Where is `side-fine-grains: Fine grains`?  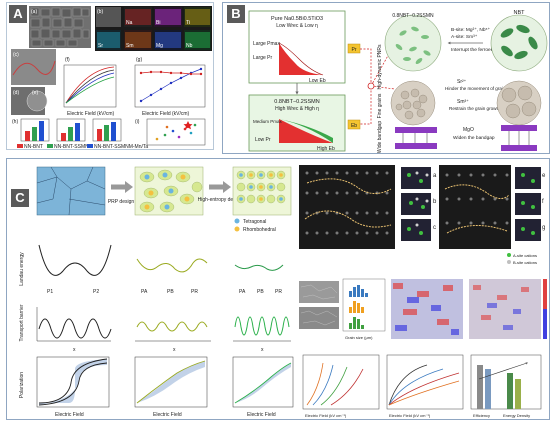 side-fine-grains: Fine grains is located at coordinates (380, 105).